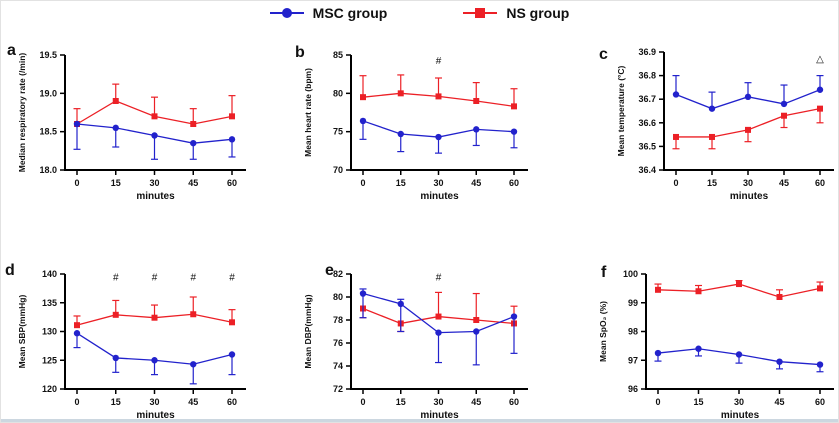 The image size is (839, 423). I want to click on panel-letter-d: d, so click(10, 270).